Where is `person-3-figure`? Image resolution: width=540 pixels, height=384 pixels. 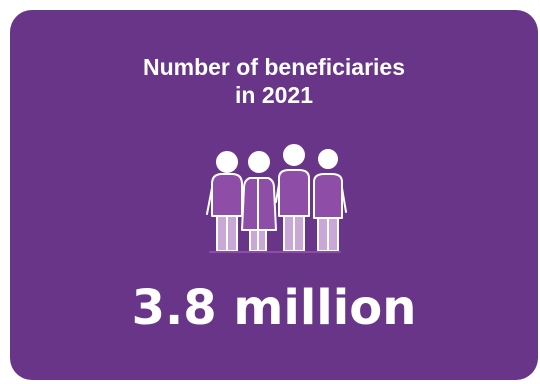 person-3-figure is located at coordinates (292, 198).